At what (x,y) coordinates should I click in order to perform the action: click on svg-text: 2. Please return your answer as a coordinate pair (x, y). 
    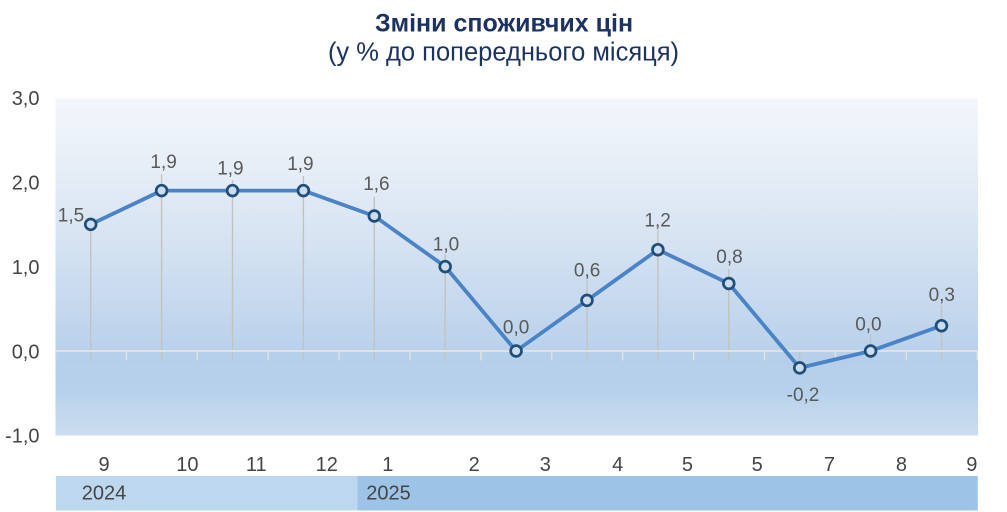
    Looking at the image, I should click on (474, 465).